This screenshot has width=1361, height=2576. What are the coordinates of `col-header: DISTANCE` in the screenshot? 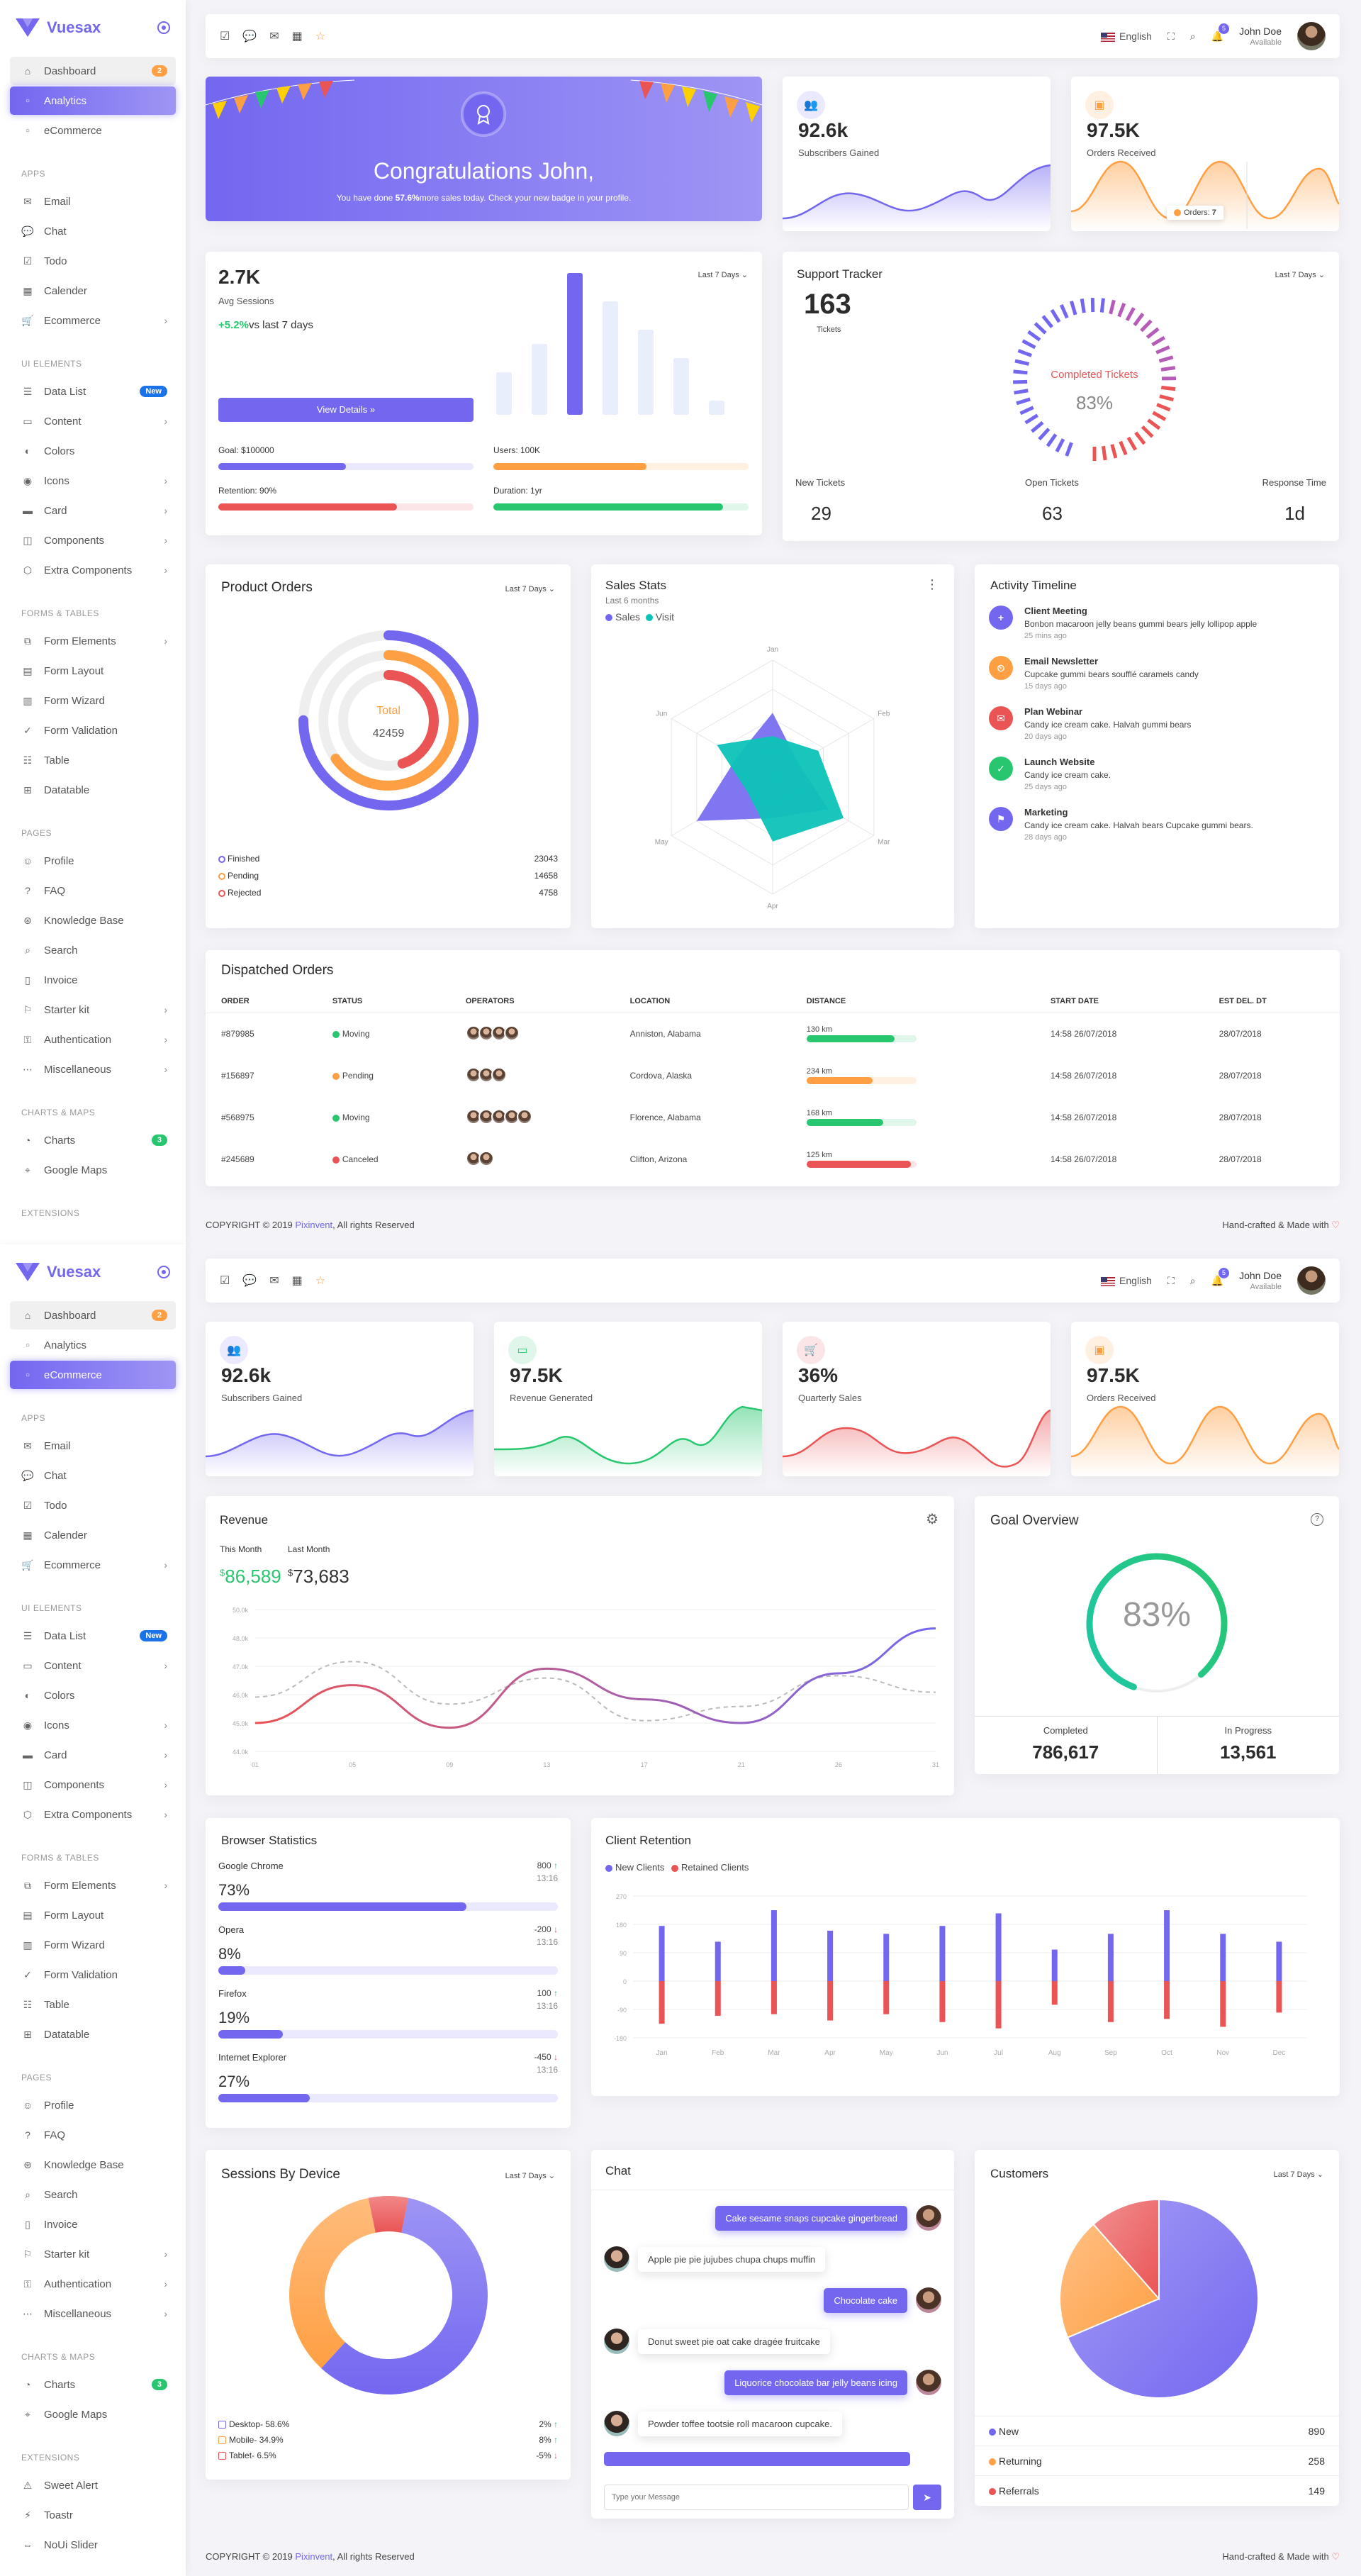 It's located at (912, 1001).